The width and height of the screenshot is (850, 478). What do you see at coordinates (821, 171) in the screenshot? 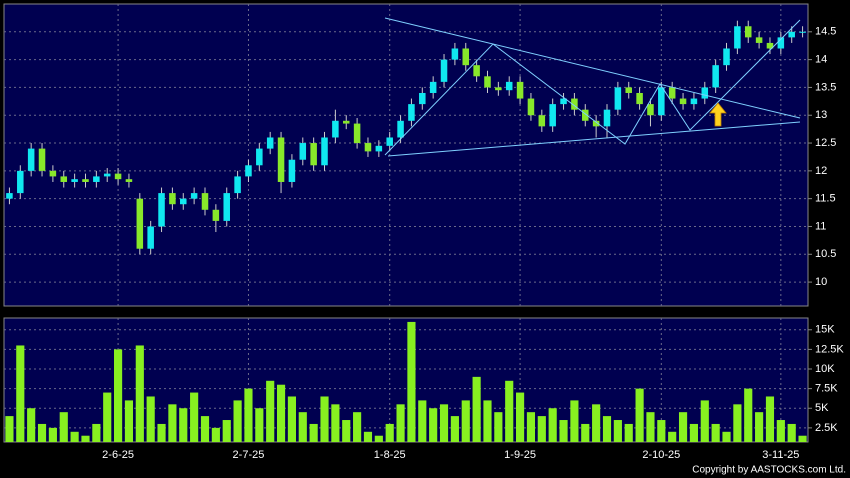
I see `y-tick-label: 12` at bounding box center [821, 171].